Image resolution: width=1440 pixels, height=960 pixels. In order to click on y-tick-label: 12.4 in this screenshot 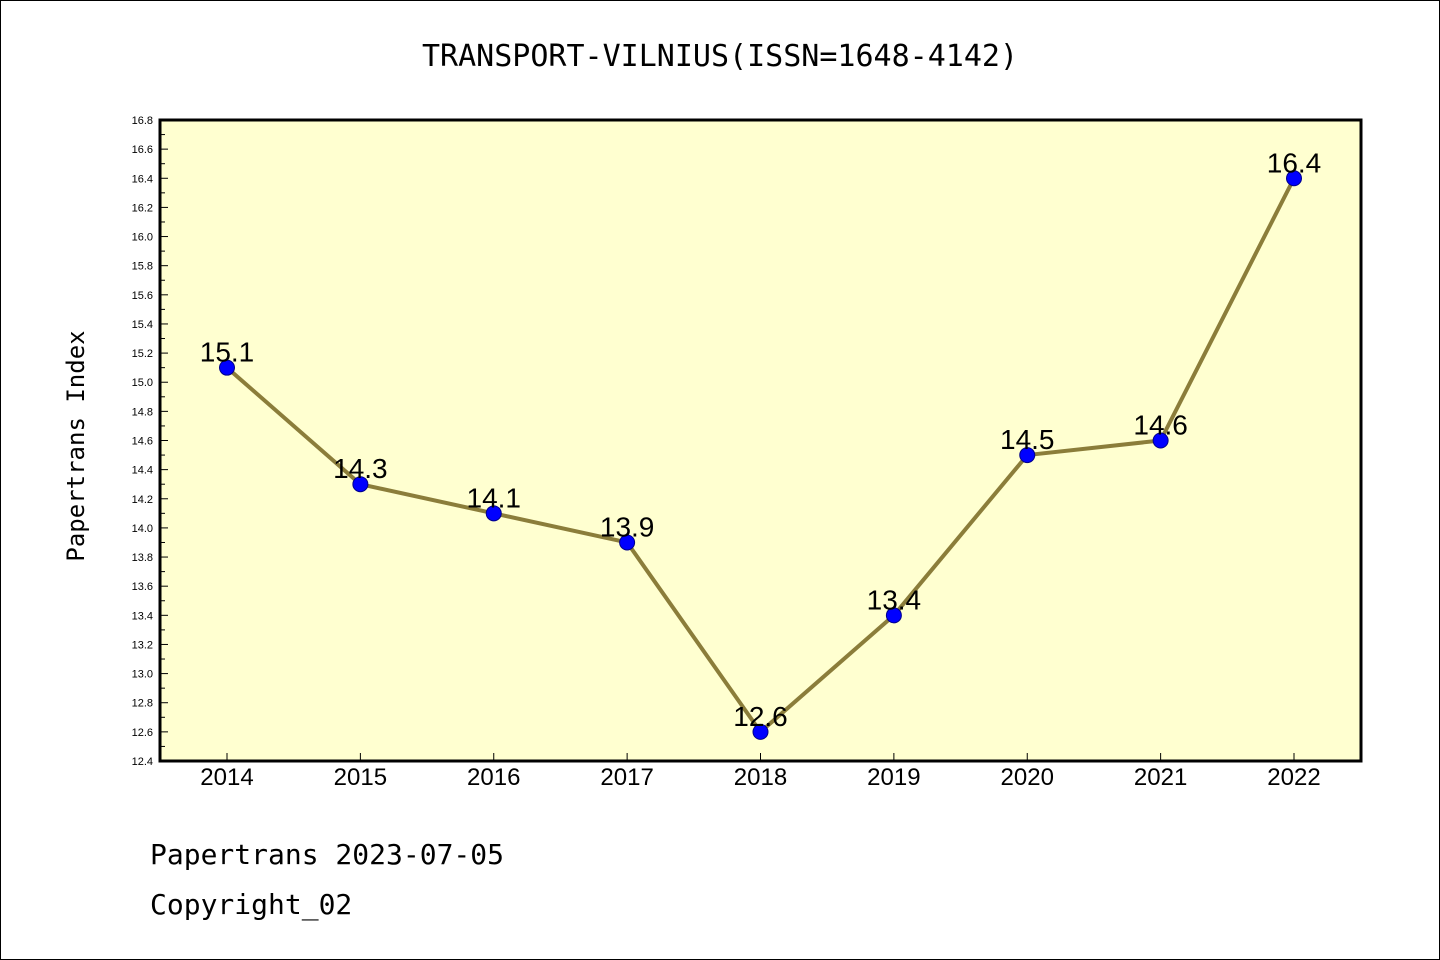, I will do `click(142, 762)`.